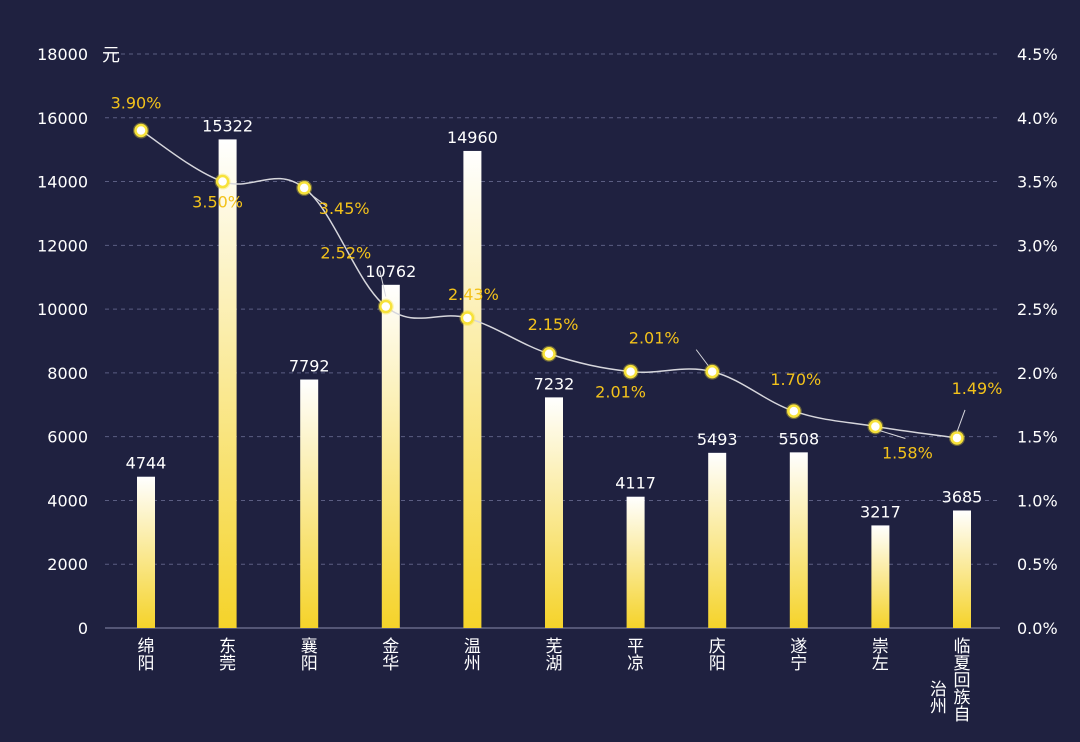  What do you see at coordinates (1037, 628) in the screenshot?
I see `right-tick-label: 0.0%` at bounding box center [1037, 628].